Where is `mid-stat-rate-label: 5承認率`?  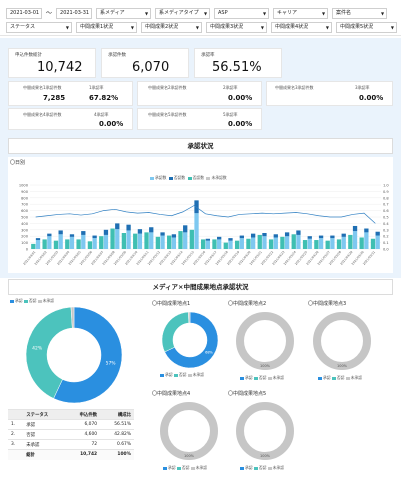 mid-stat-rate-label: 5承認率 is located at coordinates (230, 114).